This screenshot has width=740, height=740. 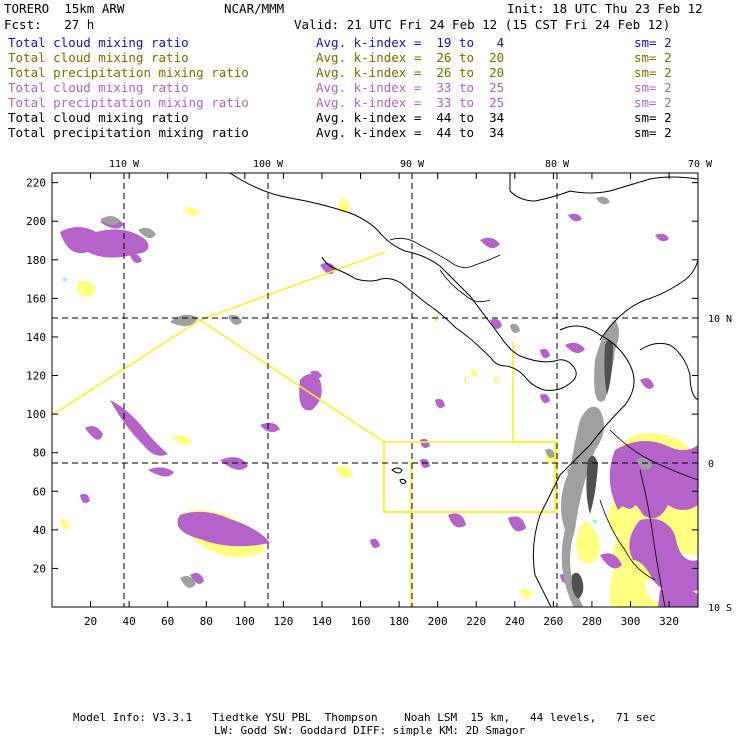 What do you see at coordinates (605, 8) in the screenshot?
I see `init-time: Init: 18 UTC Thu 23 Feb 12` at bounding box center [605, 8].